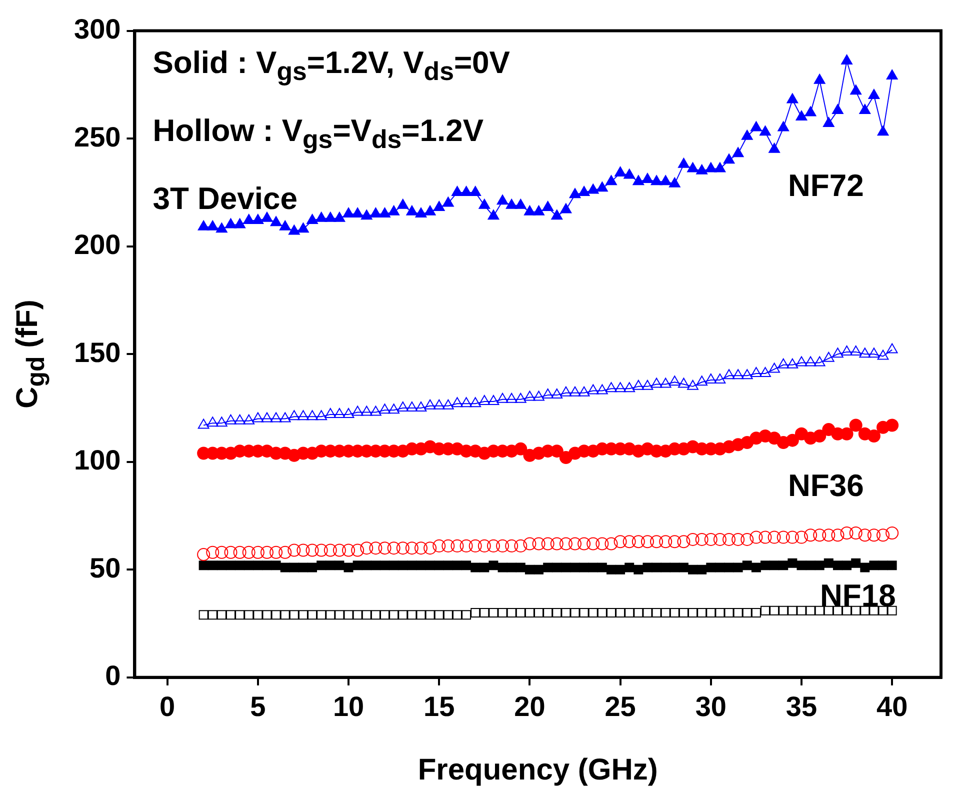 The height and width of the screenshot is (803, 958). I want to click on x-axis-title: Frequency (GHz), so click(538, 769).